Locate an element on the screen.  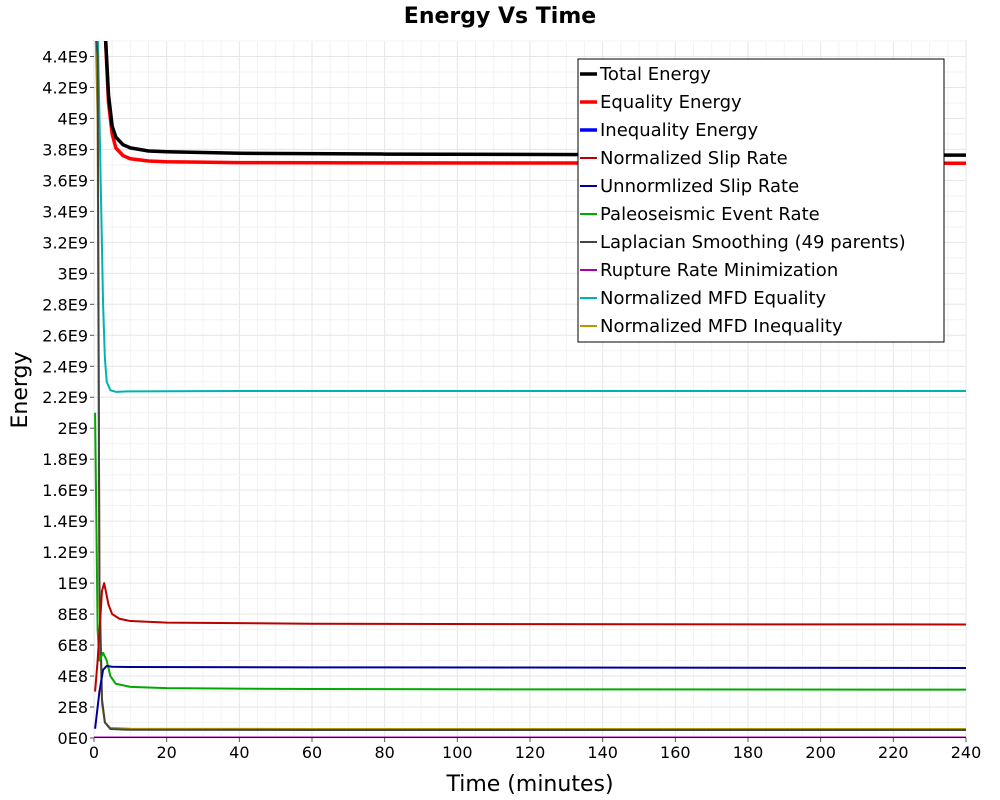
x-tick-label: 20 is located at coordinates (166, 752).